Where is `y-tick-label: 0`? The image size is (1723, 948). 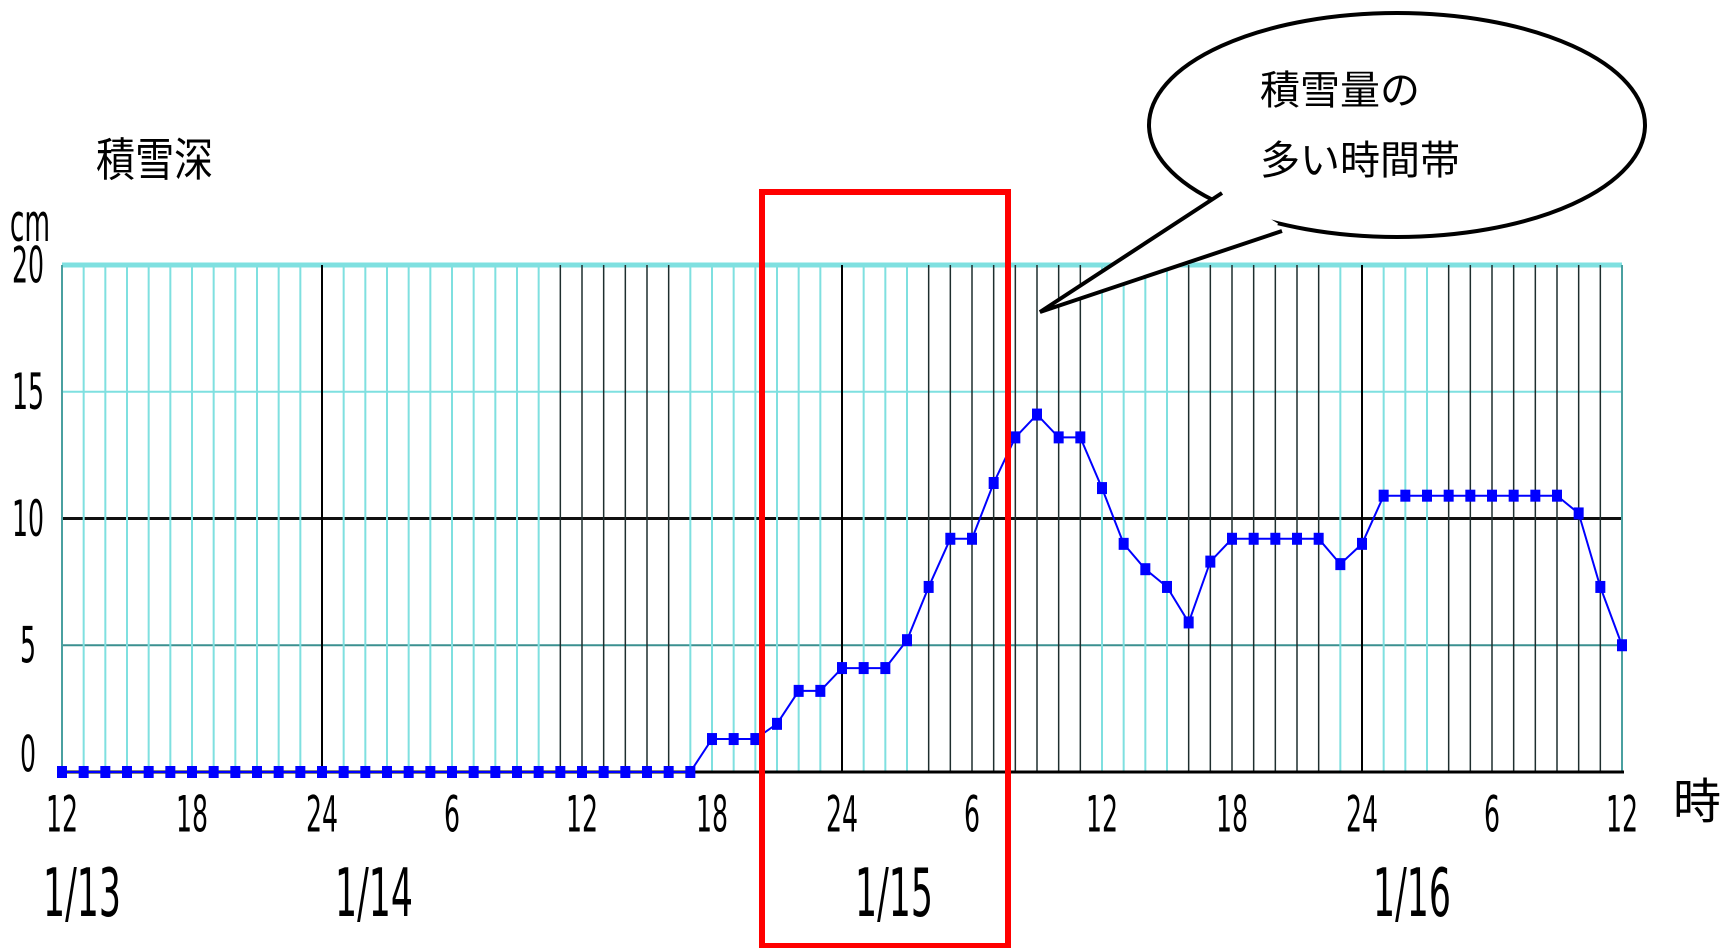 y-tick-label: 0 is located at coordinates (28, 754).